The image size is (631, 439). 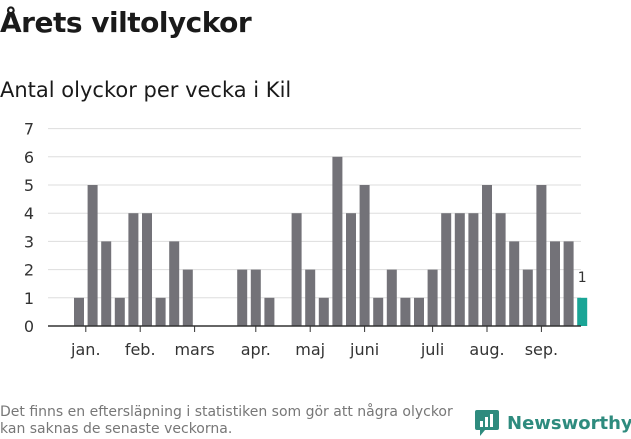 What do you see at coordinates (432, 349) in the screenshot?
I see `x-tick-label-juli: juli` at bounding box center [432, 349].